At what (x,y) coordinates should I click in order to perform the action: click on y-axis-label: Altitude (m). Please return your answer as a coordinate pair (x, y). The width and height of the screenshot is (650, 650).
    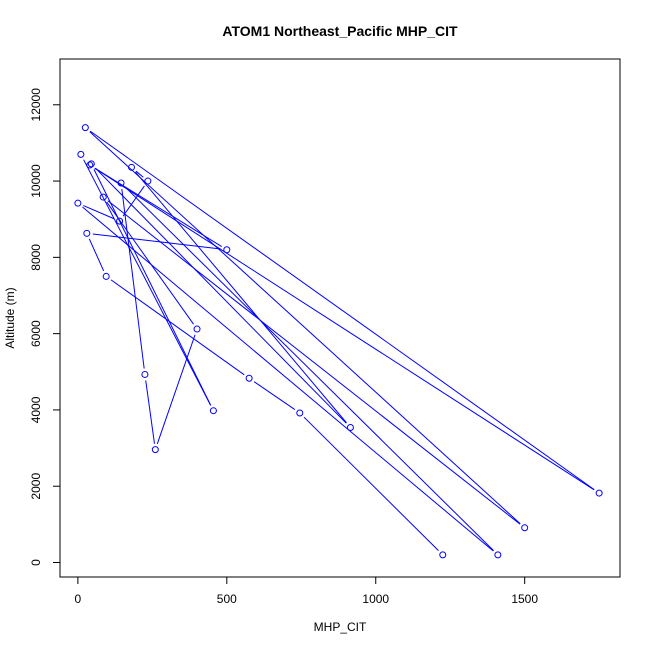
    Looking at the image, I should click on (10, 317).